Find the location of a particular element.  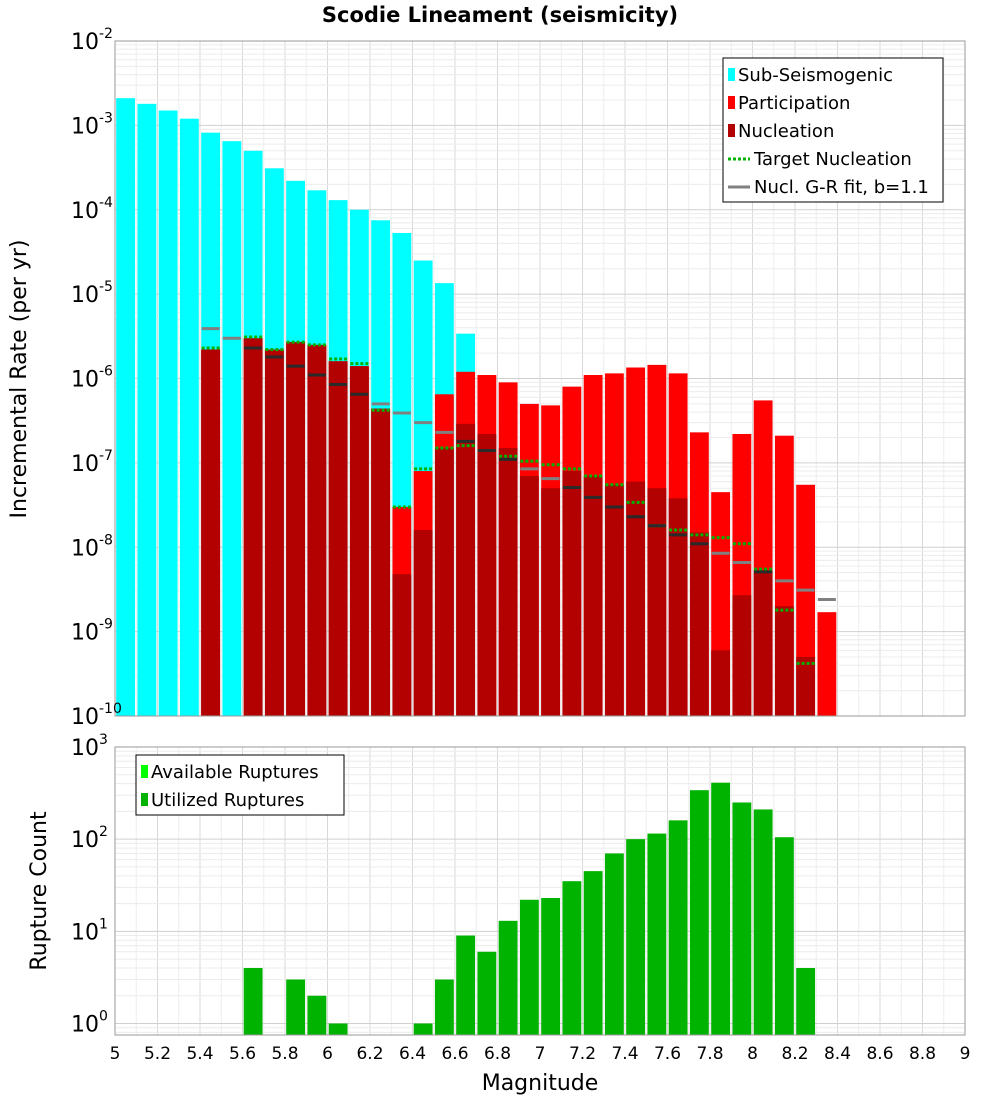

x-tick-label: 6.6 is located at coordinates (454, 1054).